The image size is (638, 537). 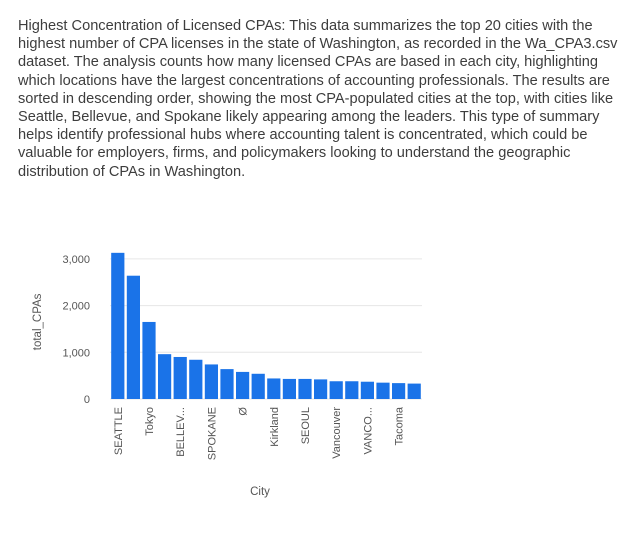 What do you see at coordinates (306, 425) in the screenshot?
I see `x-tick-label: SEOUL` at bounding box center [306, 425].